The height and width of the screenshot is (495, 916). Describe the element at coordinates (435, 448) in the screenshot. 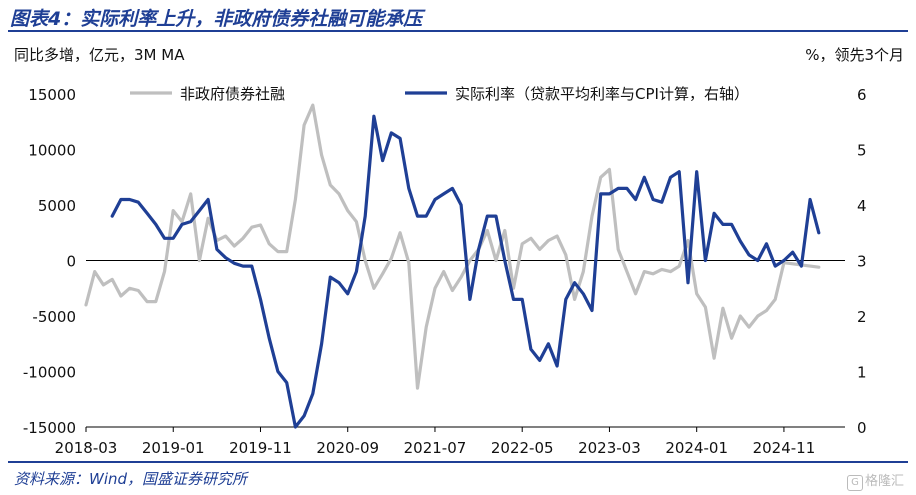

I see `x-tick-label: 2021-07` at that location.